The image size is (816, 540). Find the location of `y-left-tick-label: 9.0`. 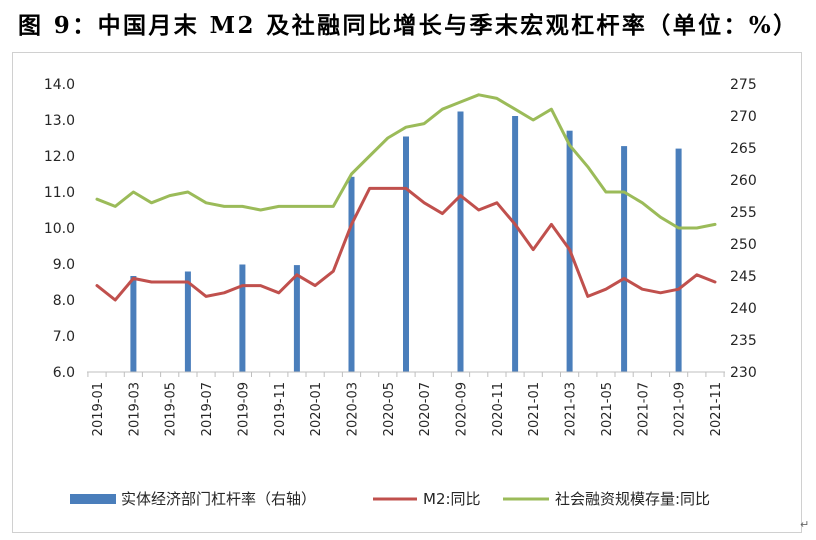

y-left-tick-label: 9.0 is located at coordinates (64, 265).